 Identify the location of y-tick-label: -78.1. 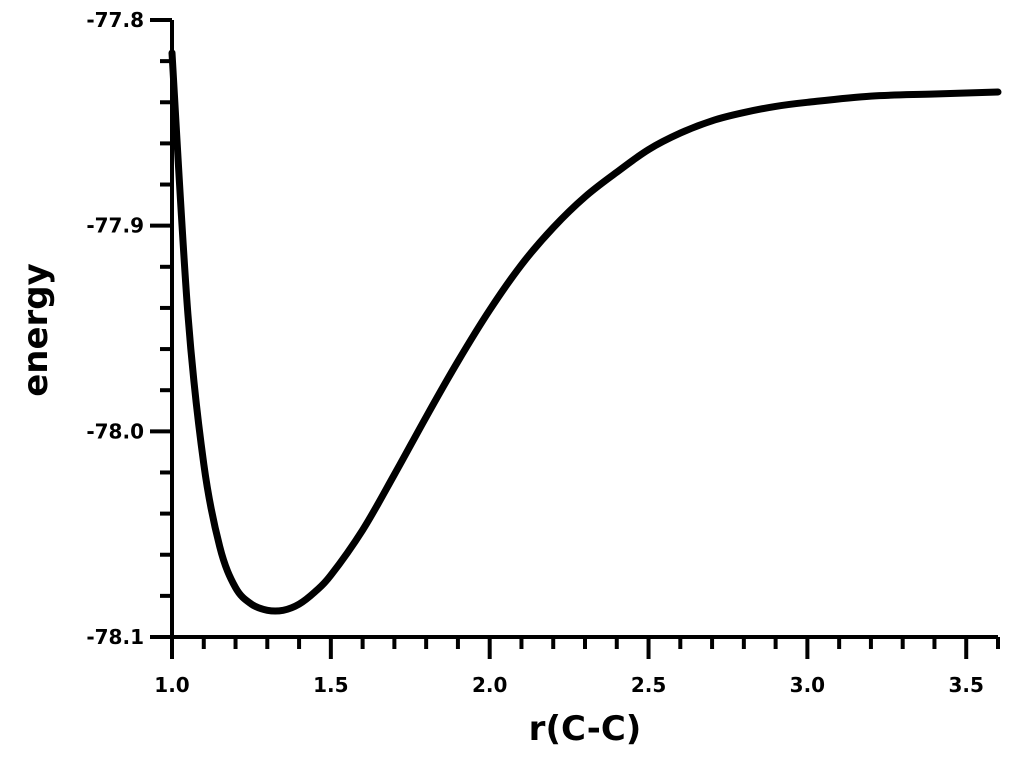
(115, 637).